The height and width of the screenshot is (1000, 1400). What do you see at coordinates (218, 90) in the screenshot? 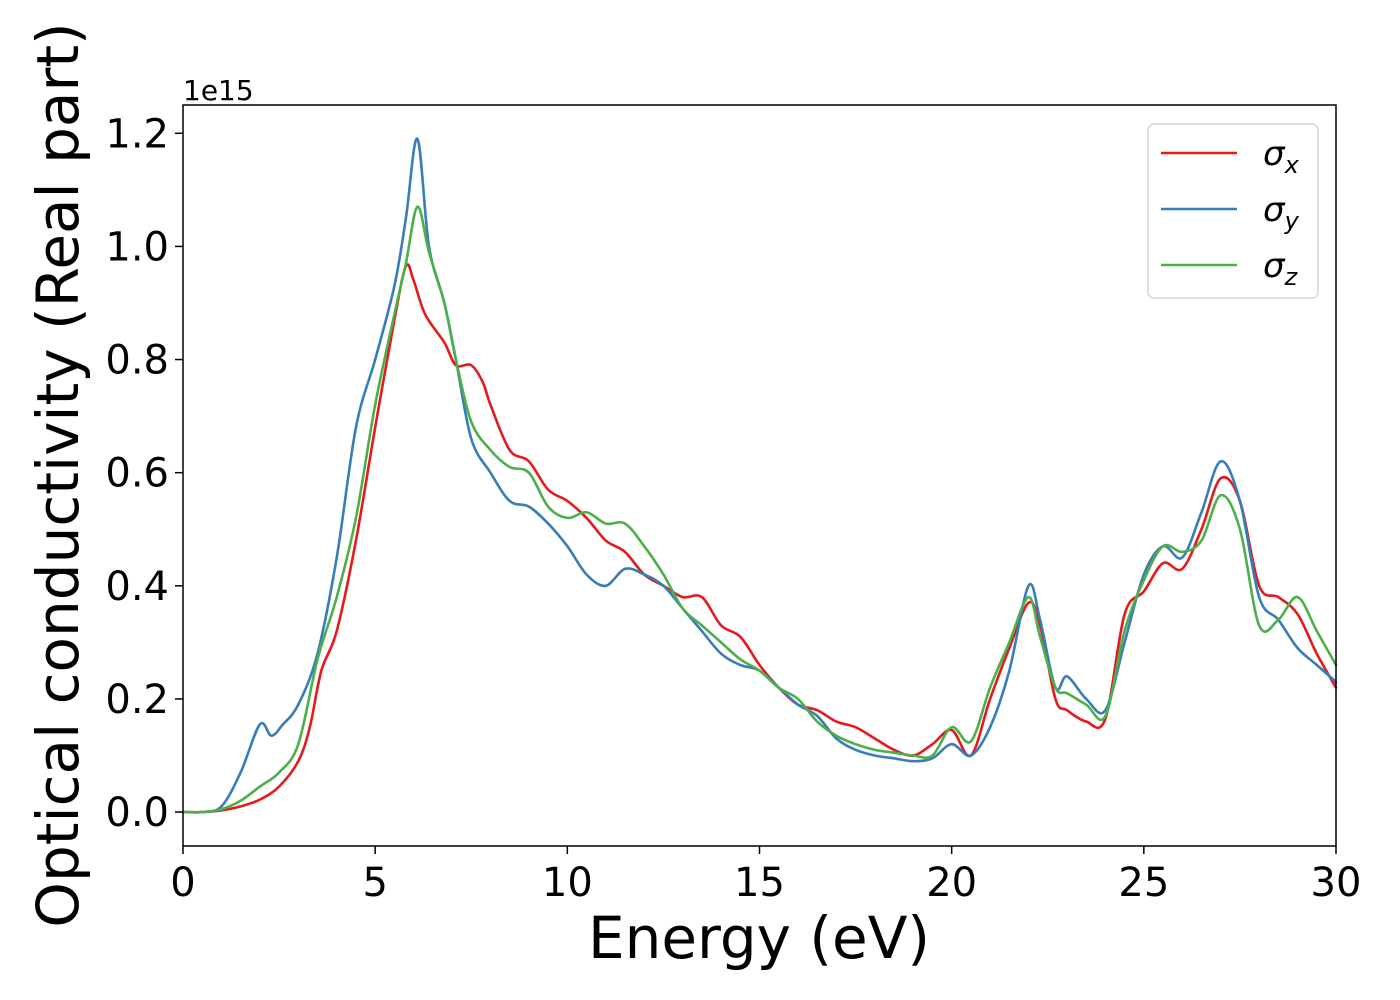
I see `y-offset-text: 1e15` at bounding box center [218, 90].